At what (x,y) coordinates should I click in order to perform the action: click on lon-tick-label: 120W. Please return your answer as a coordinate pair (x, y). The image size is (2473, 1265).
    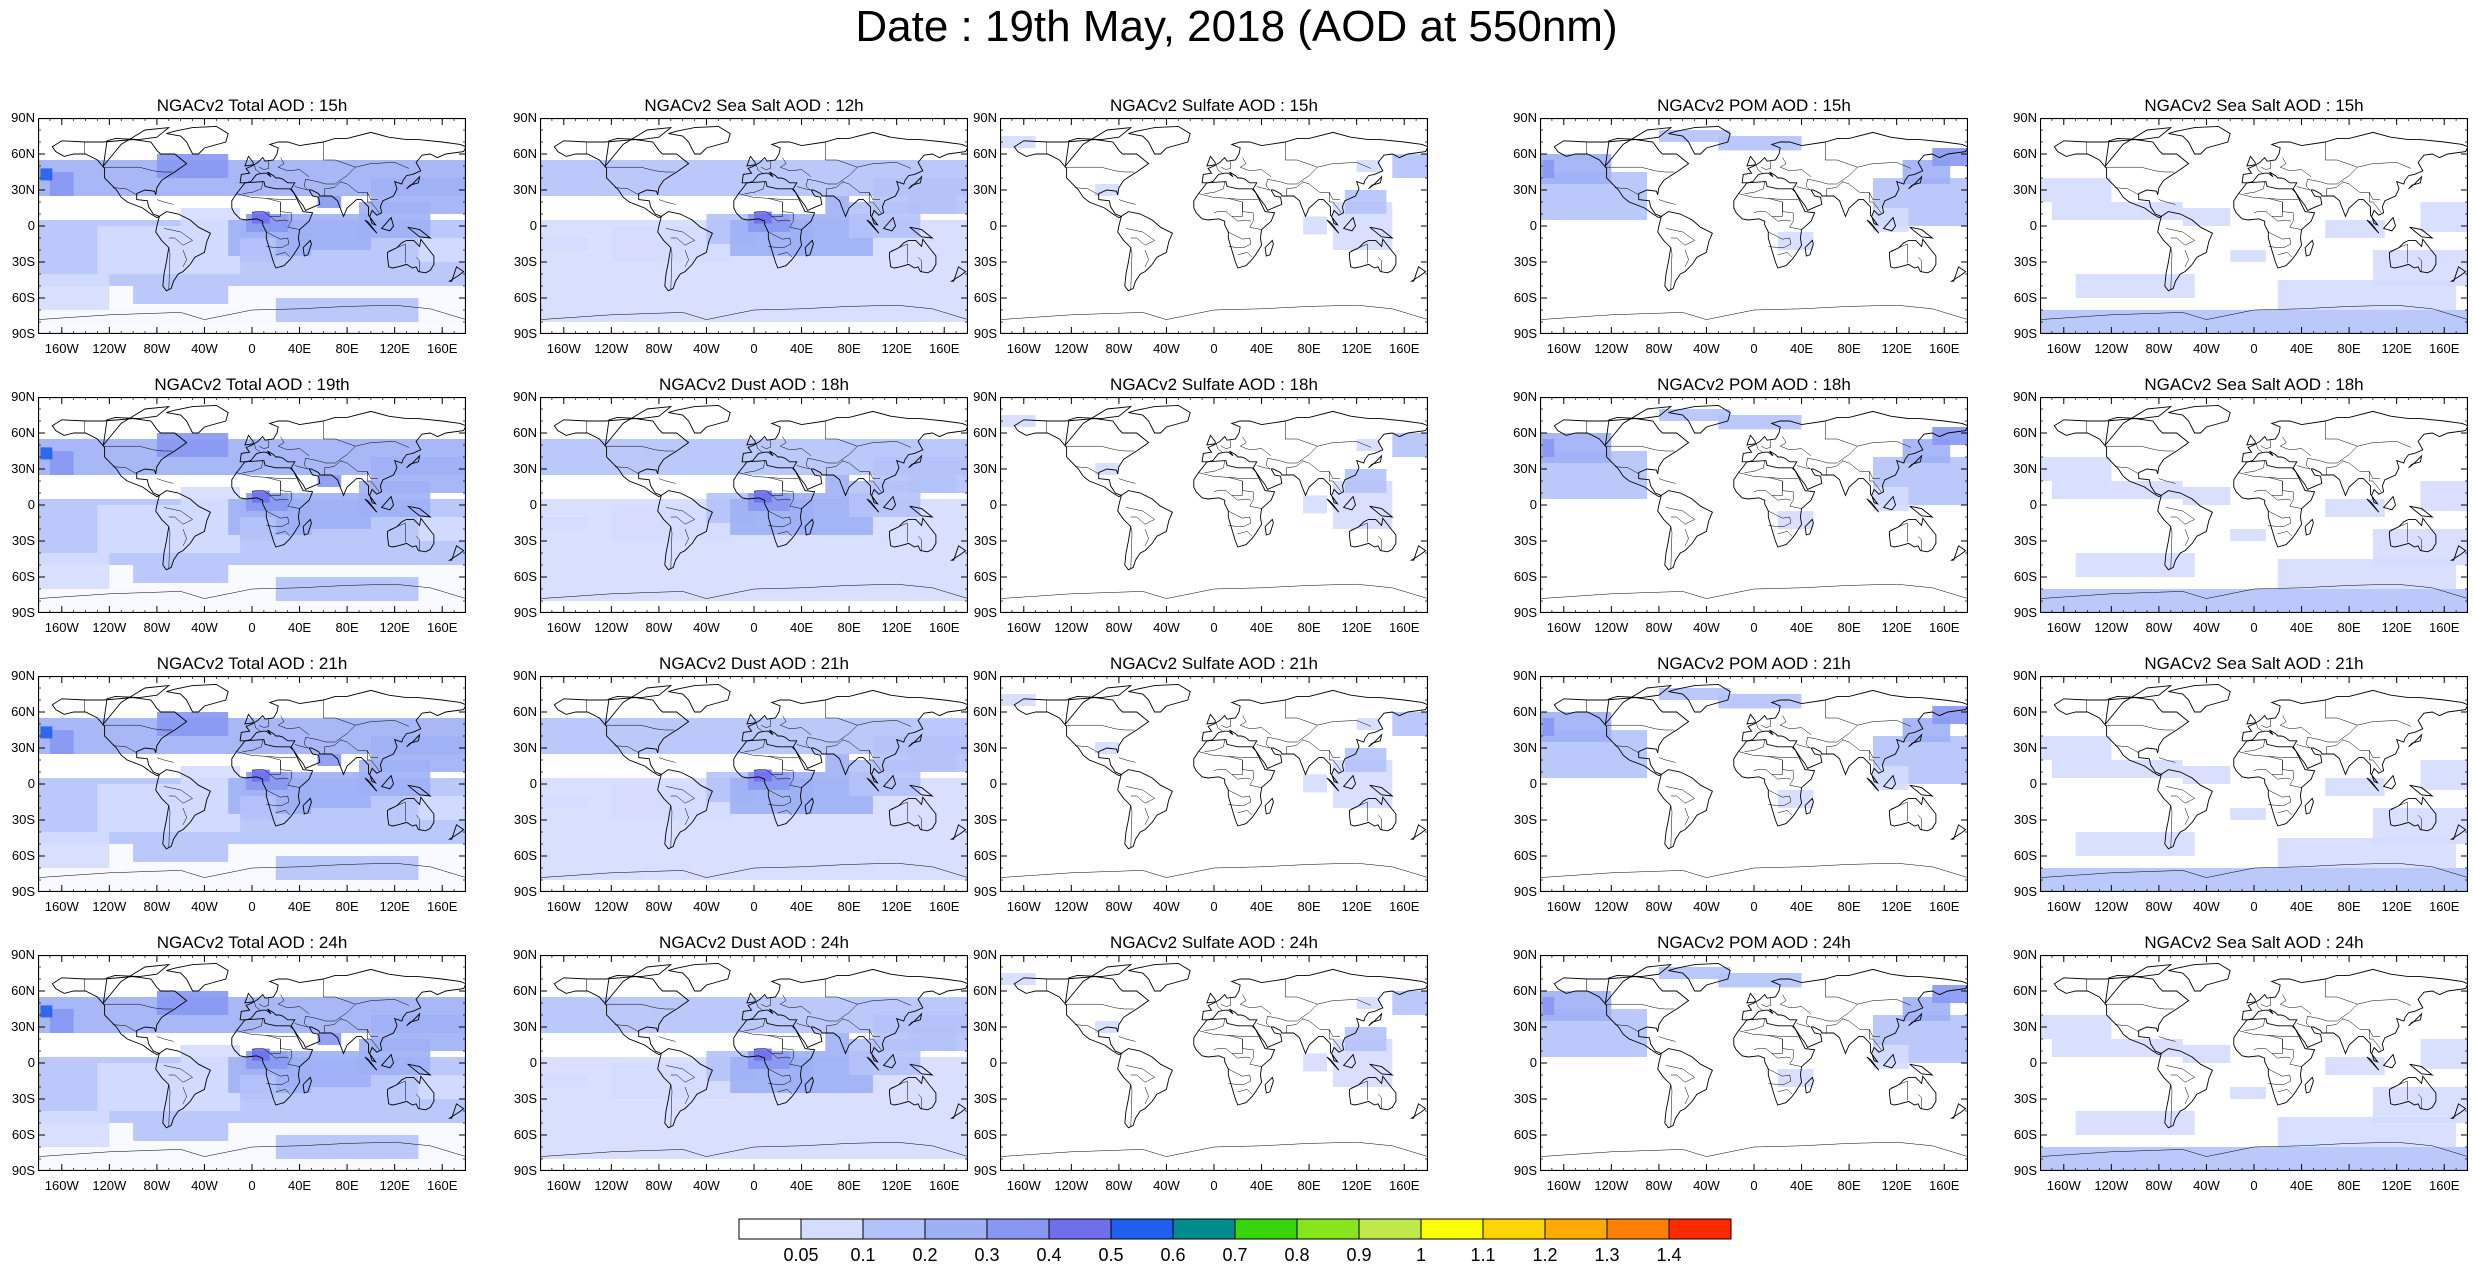
    Looking at the image, I should click on (1611, 627).